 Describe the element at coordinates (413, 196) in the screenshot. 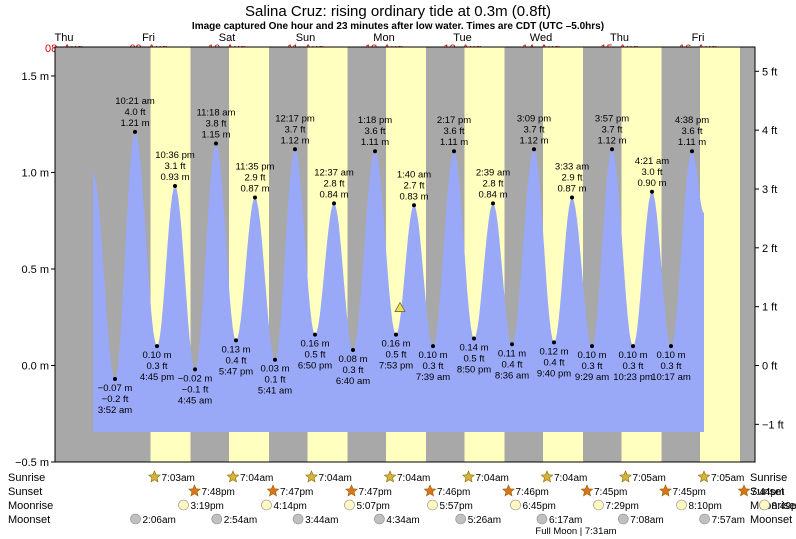

I see `extreme-meters: 0.83 m` at that location.